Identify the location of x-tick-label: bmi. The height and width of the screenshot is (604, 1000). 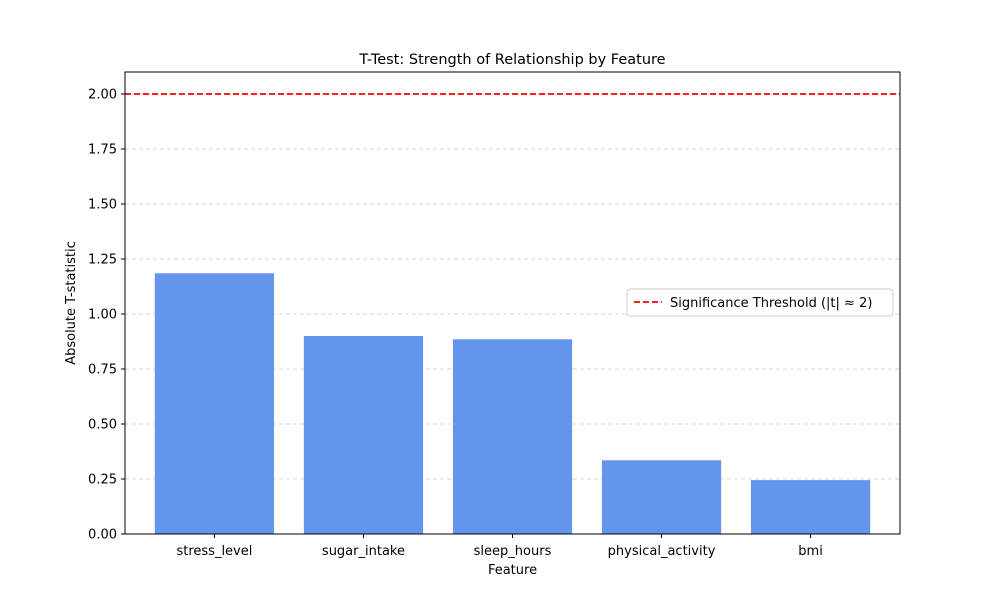
(810, 551).